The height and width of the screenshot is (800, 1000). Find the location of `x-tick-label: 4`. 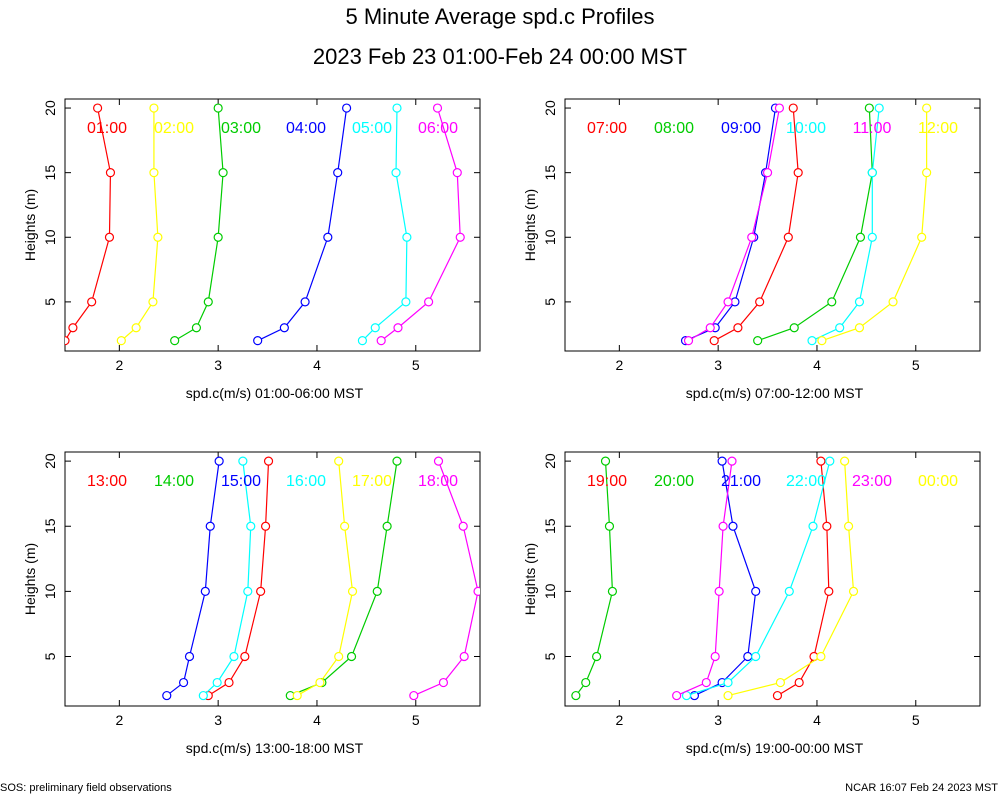

x-tick-label: 4 is located at coordinates (317, 365).